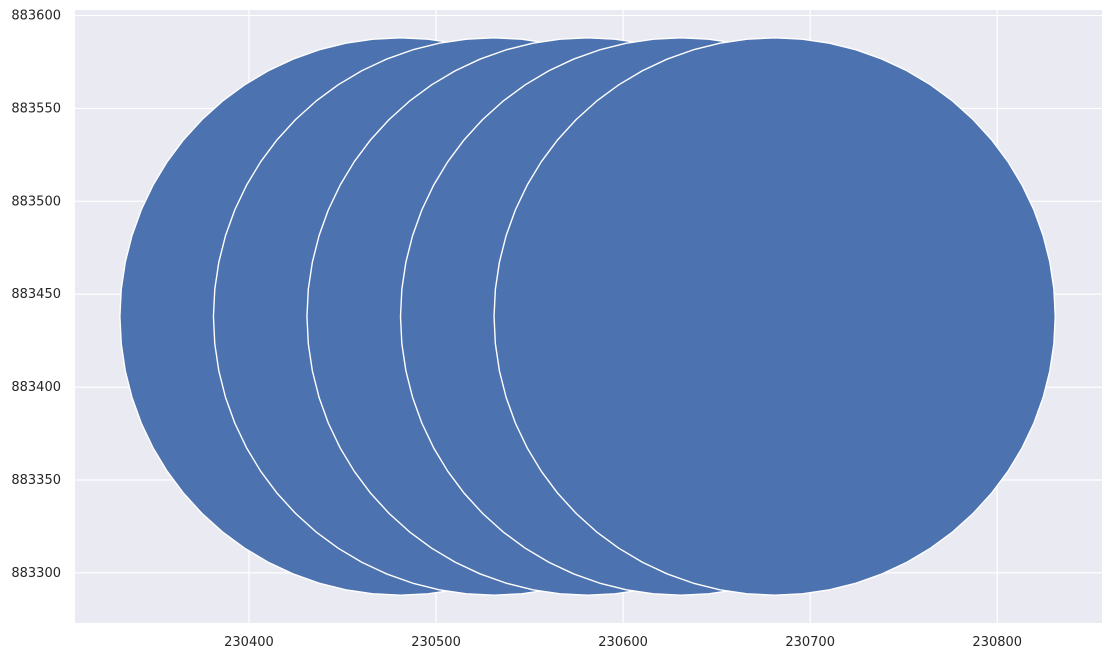  Describe the element at coordinates (36, 480) in the screenshot. I see `y-tick-label: 883350` at that location.